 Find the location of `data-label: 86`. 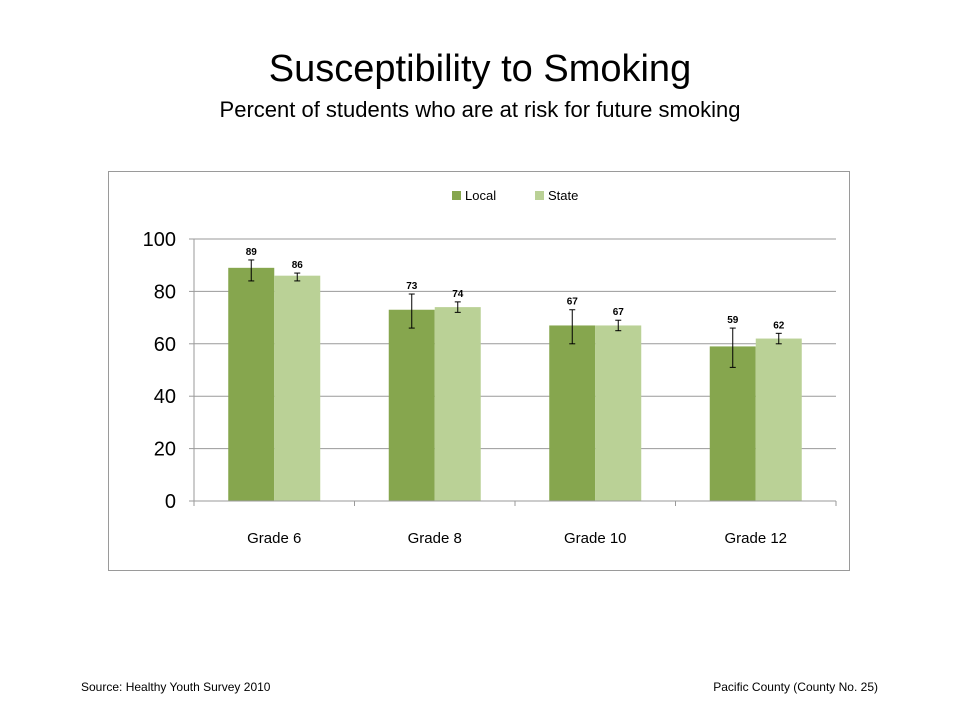

data-label: 86 is located at coordinates (298, 265).